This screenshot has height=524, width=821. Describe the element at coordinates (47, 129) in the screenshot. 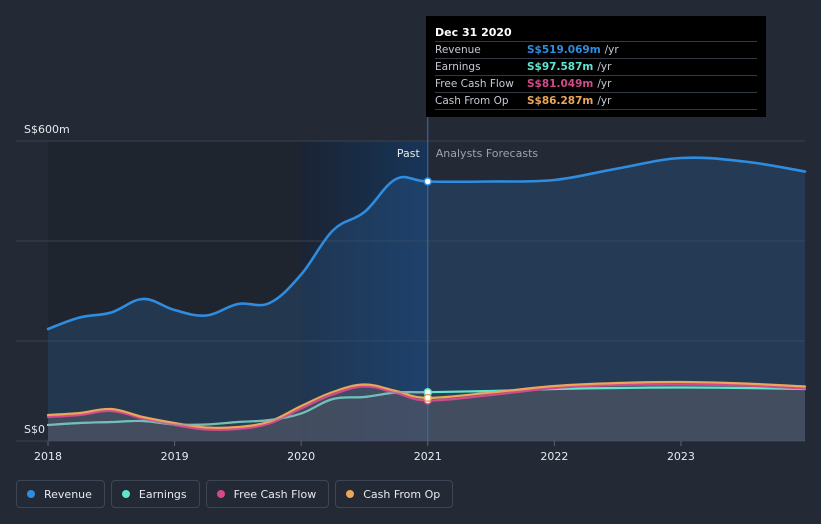

I see `y-tick-label: S$600m` at that location.